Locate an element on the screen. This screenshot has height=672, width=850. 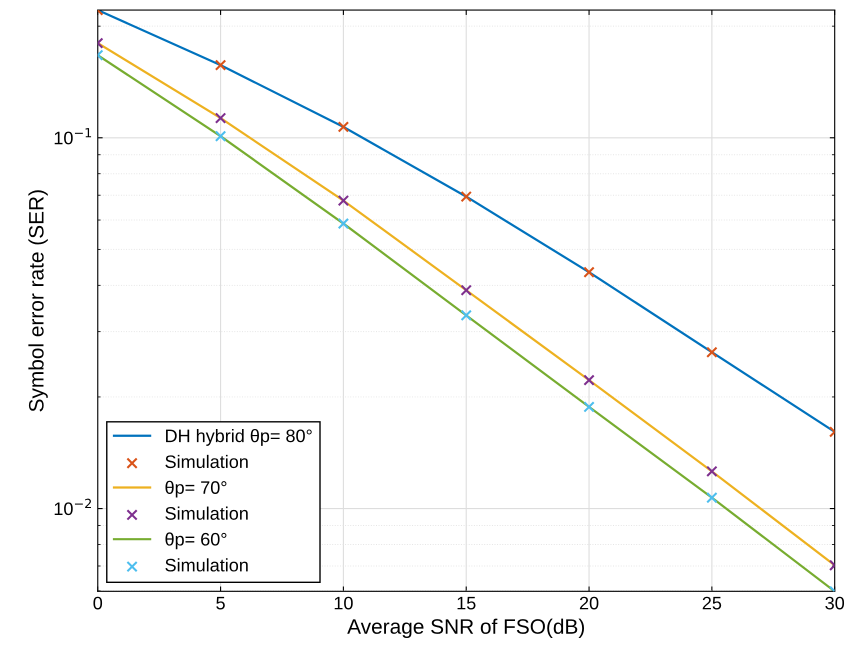
legend-label: θp= 60° is located at coordinates (195, 541).